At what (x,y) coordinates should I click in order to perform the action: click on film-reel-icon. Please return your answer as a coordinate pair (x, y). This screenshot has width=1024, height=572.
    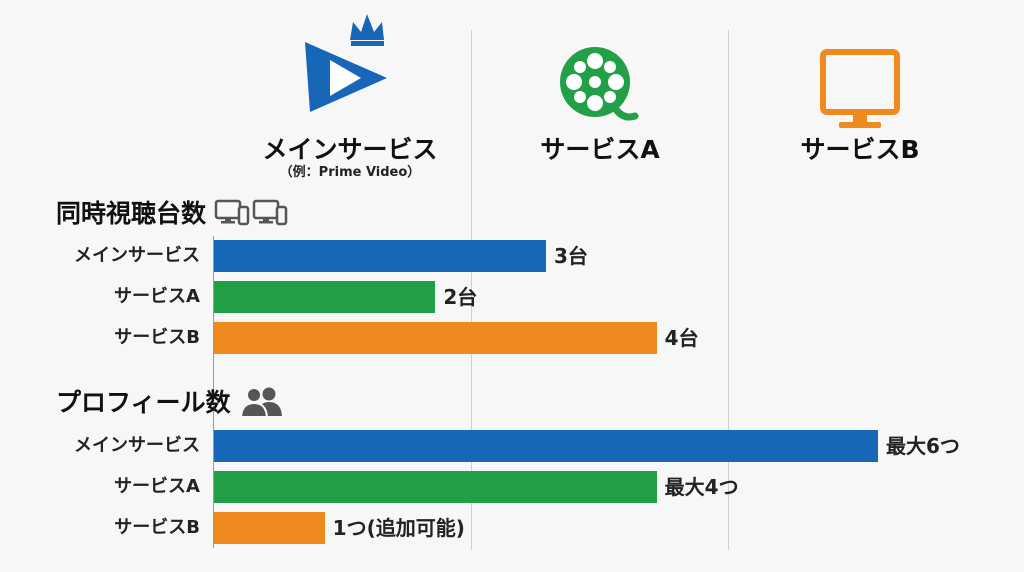
    Looking at the image, I should click on (599, 84).